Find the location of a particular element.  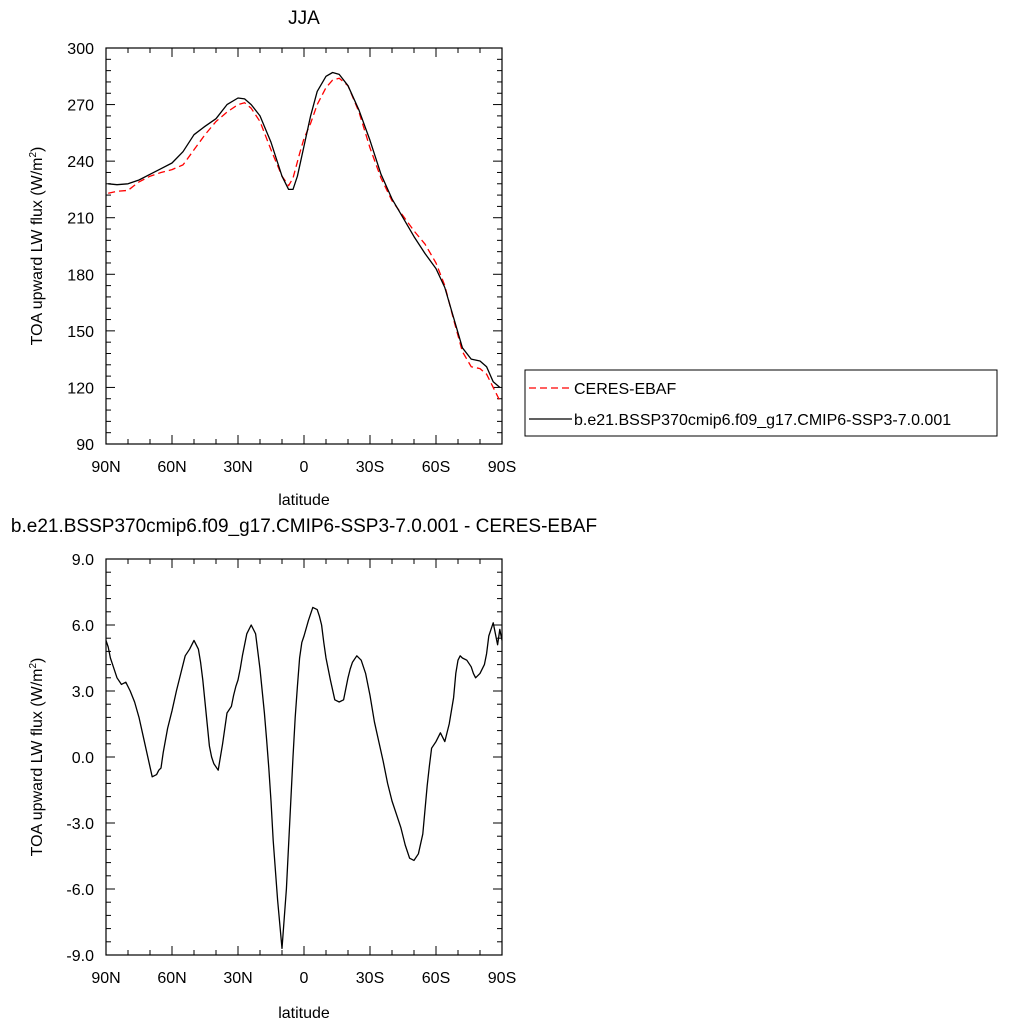

y-axis-label-top-main: TOA upward LW flux (W/m is located at coordinates (37, 252).